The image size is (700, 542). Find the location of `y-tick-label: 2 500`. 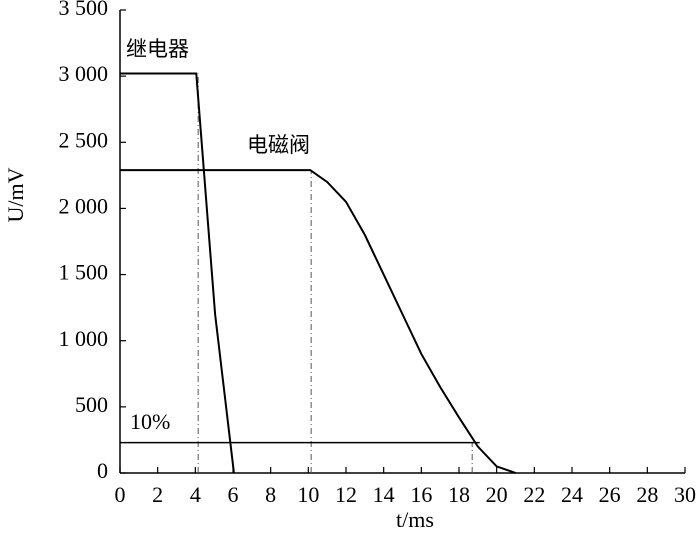

y-tick-label: 2 500 is located at coordinates (84, 139).